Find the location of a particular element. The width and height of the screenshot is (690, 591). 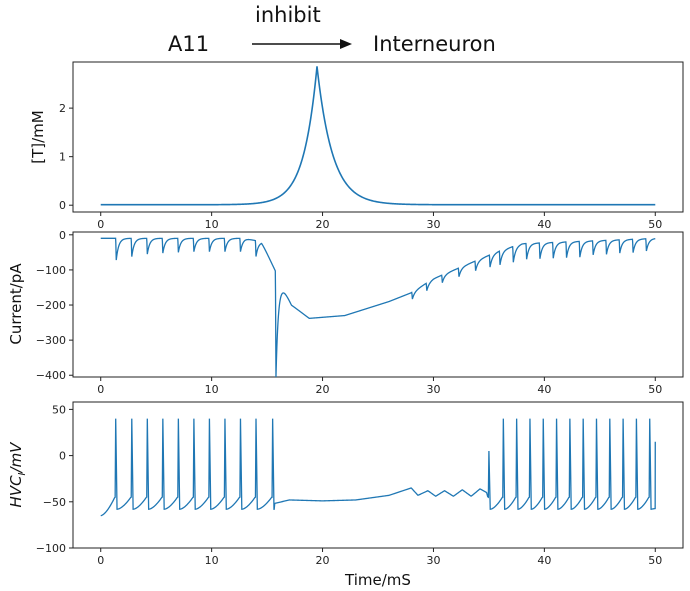

header: A11 inhibit Interneuron is located at coordinates (332, 29).